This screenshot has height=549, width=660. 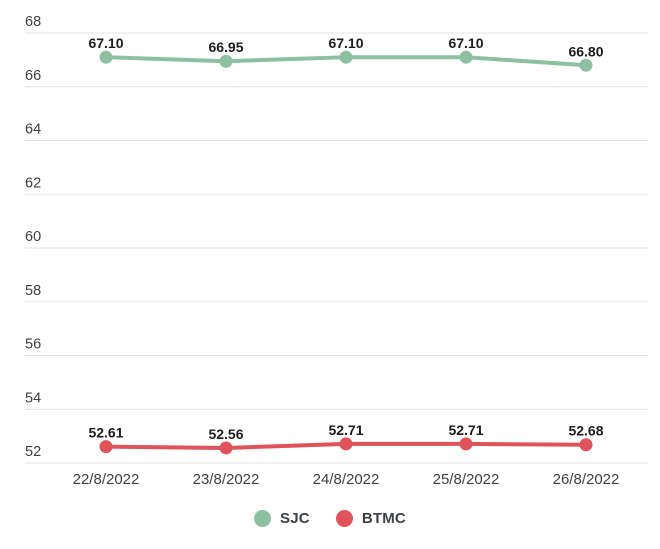 I want to click on legend-swatch-sjc-icon, so click(x=263, y=518).